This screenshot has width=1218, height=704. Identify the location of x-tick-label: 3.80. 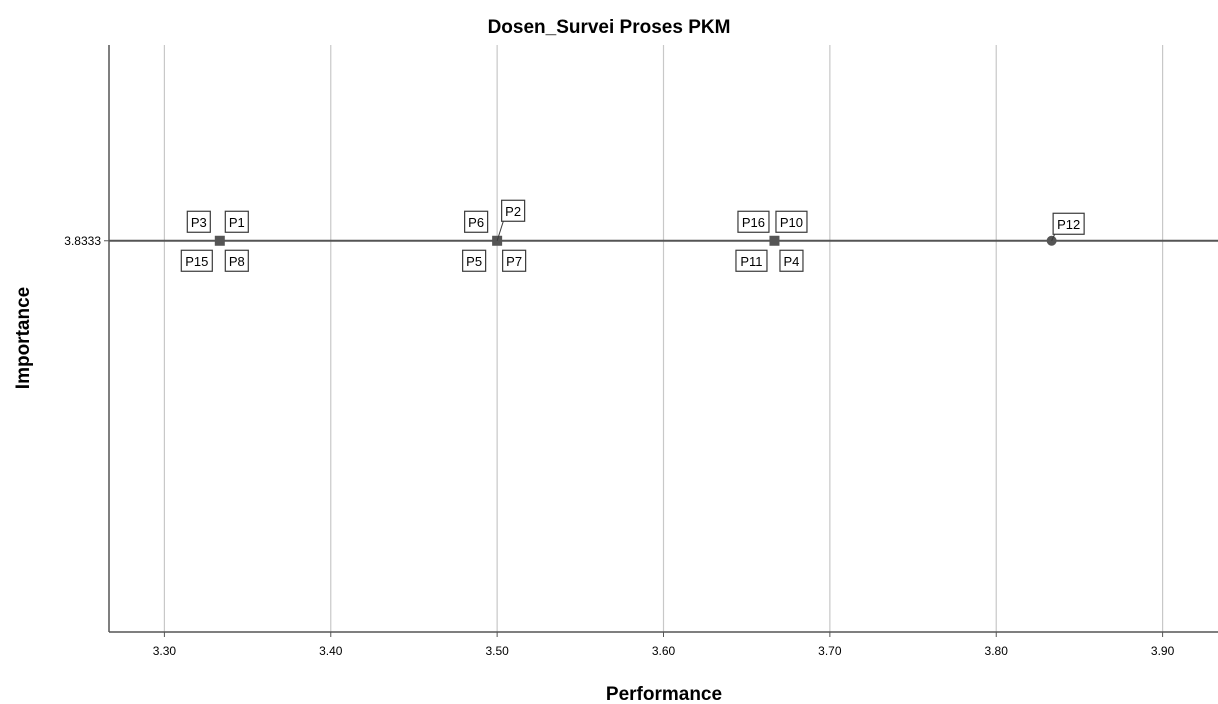
(997, 651).